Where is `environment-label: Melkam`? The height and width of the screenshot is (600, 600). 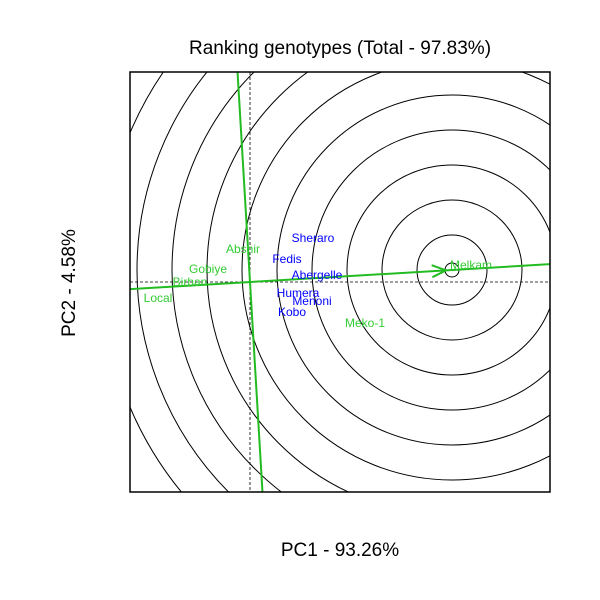
environment-label: Melkam is located at coordinates (471, 265).